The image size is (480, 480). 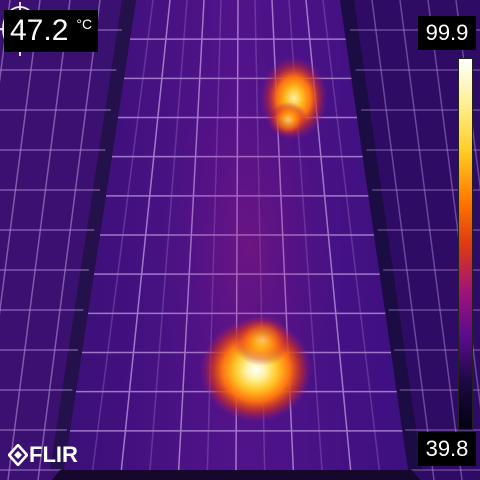 What do you see at coordinates (236, 475) in the screenshot?
I see `panel-bottom-frame` at bounding box center [236, 475].